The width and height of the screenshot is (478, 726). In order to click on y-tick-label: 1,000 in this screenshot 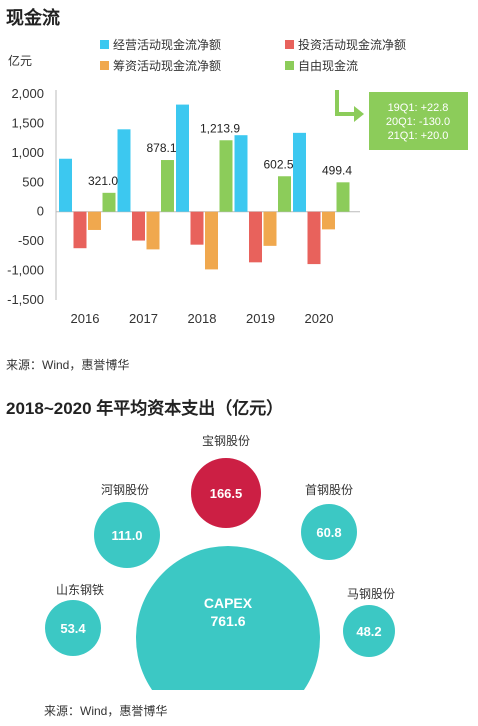, I will do `click(27, 152)`.